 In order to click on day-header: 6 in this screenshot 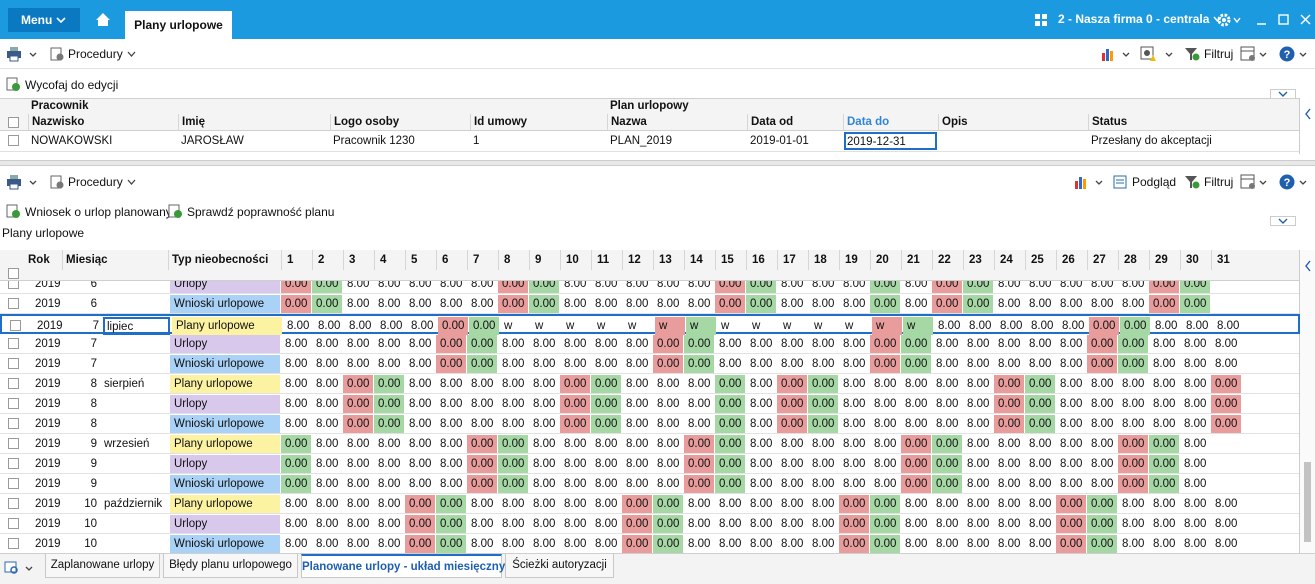, I will do `click(451, 260)`.